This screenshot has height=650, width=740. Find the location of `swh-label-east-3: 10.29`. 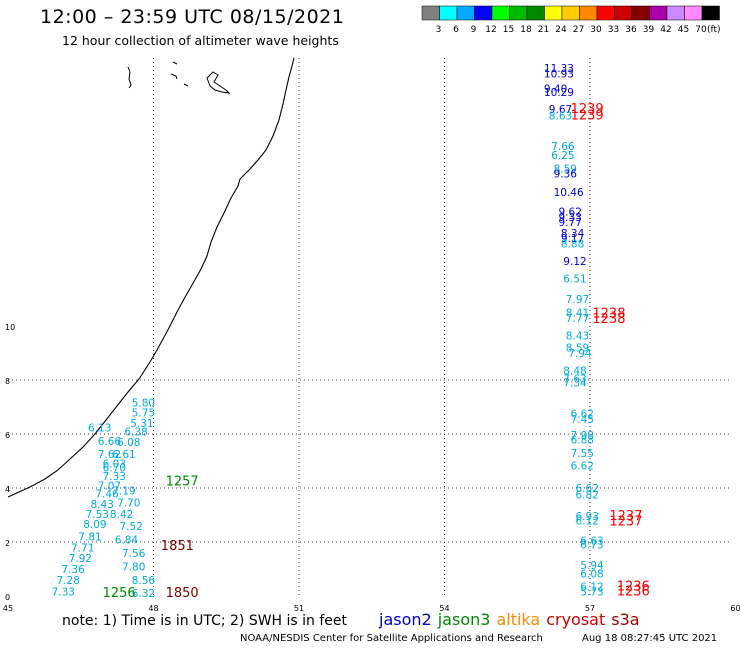

swh-label-east-3: 10.29 is located at coordinates (559, 93).